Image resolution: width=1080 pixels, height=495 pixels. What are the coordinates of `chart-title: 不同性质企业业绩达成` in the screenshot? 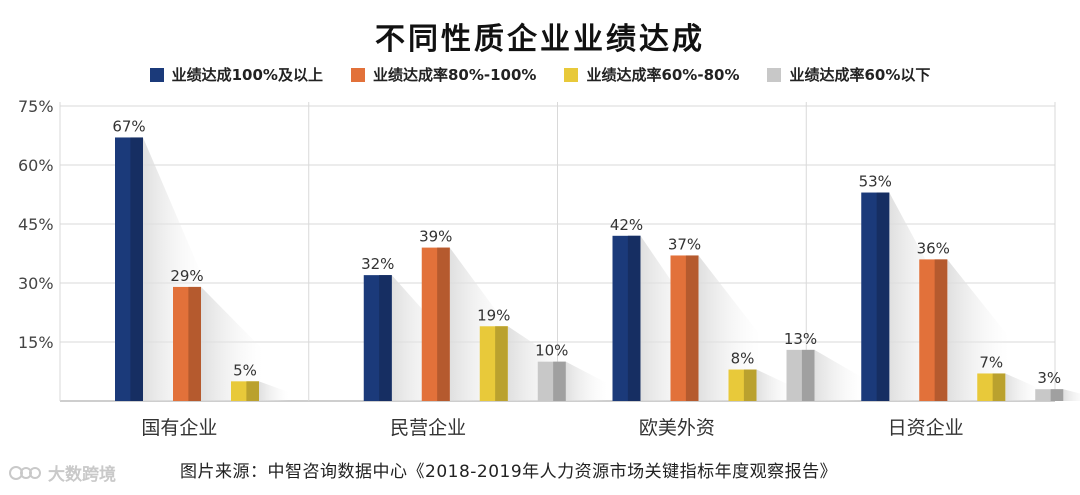 It's located at (540, 39).